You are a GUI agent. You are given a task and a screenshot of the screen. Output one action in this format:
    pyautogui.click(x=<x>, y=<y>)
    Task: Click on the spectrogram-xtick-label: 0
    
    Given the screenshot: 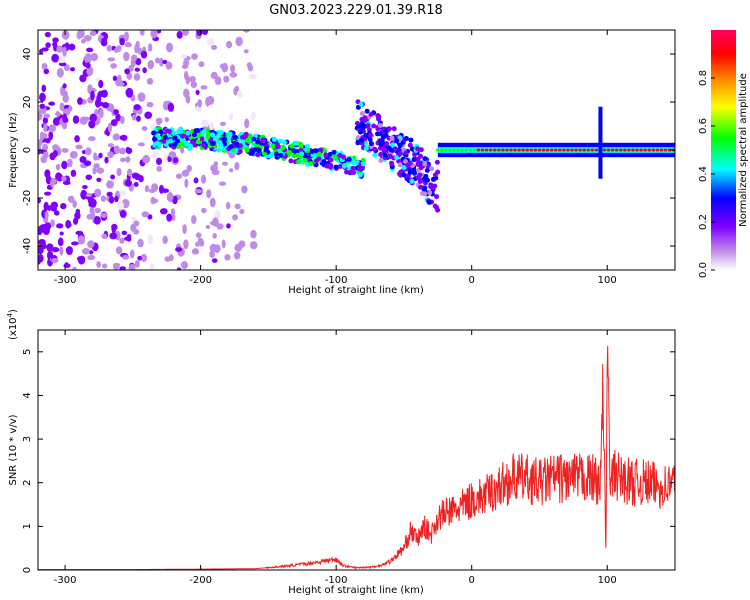 What is the action you would take?
    pyautogui.click(x=472, y=280)
    